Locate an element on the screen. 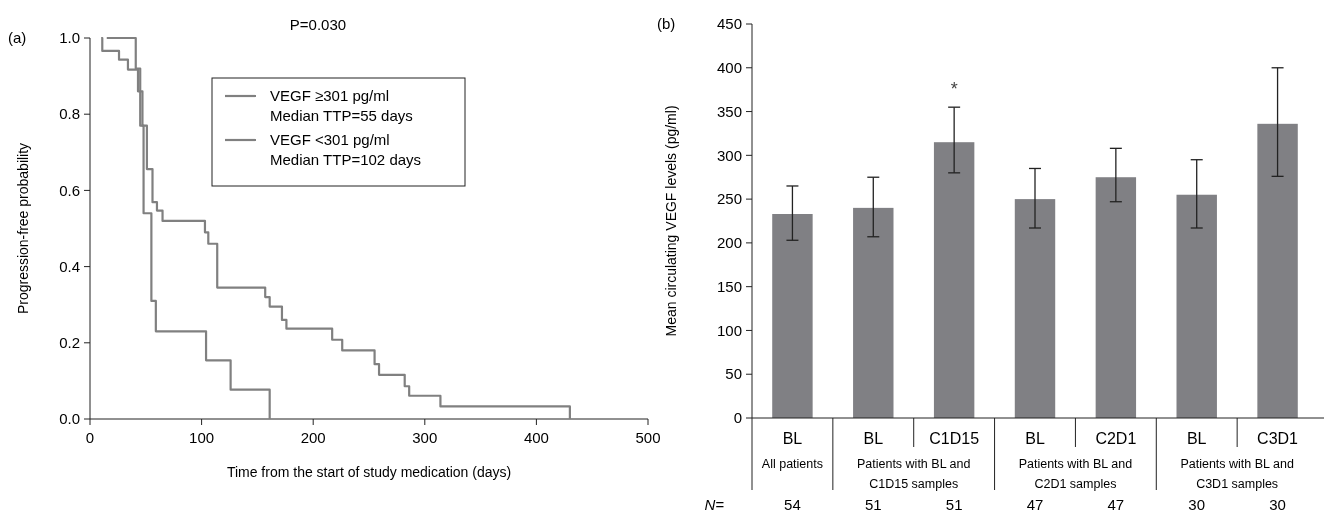 The image size is (1324, 518). y-axis-title: Progression-free probability is located at coordinates (23, 228).